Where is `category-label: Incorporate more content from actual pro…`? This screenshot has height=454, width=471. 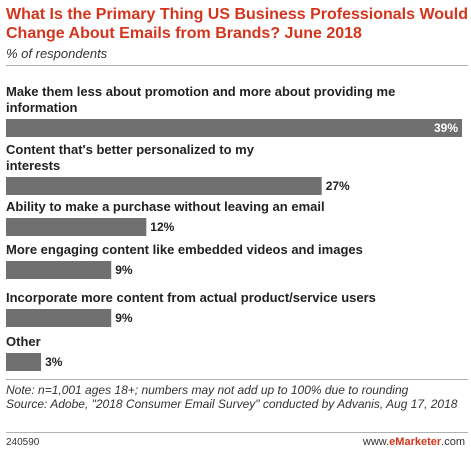
category-label: Incorporate more content from actual pro… is located at coordinates (191, 297).